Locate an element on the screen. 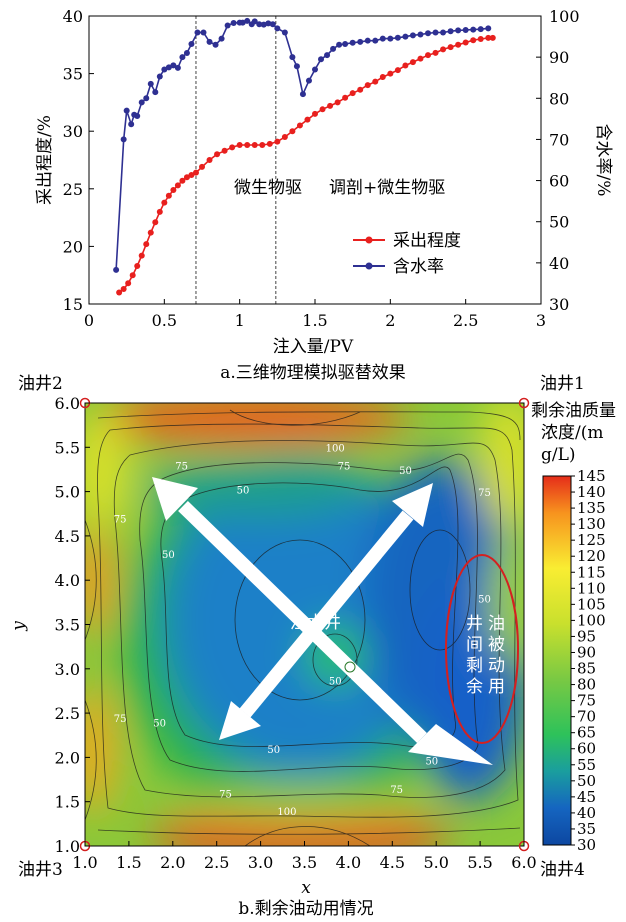 This screenshot has width=626, height=922. map-y-tick-label: 3.5 is located at coordinates (67, 625).